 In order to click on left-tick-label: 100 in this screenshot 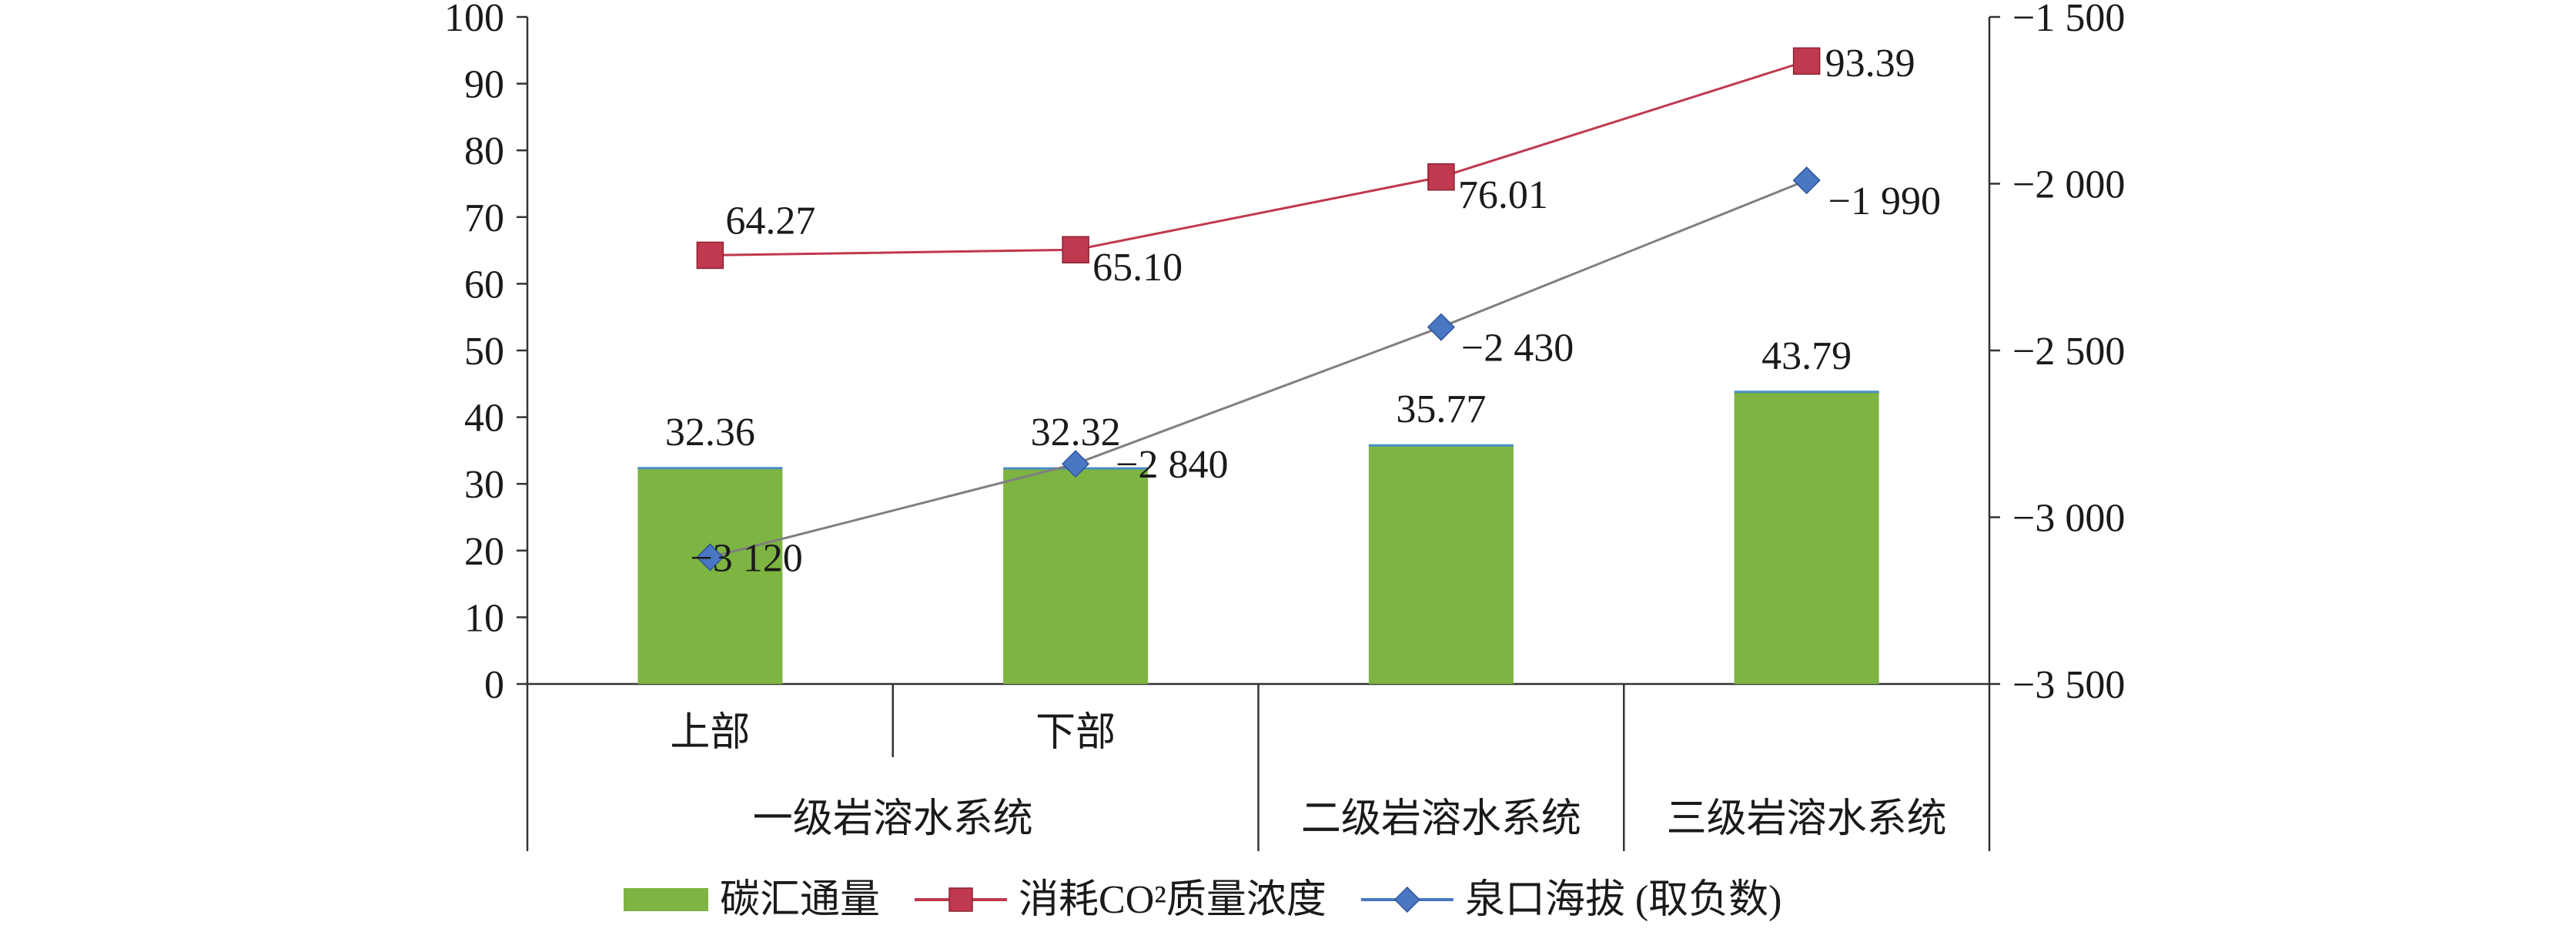, I will do `click(474, 20)`.